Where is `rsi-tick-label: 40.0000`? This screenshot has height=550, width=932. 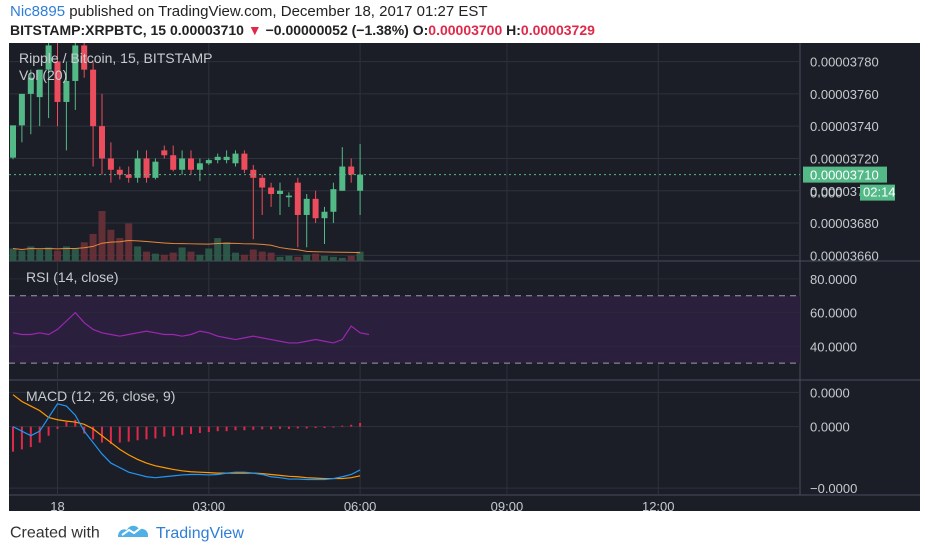
rsi-tick-label: 40.0000 is located at coordinates (833, 346).